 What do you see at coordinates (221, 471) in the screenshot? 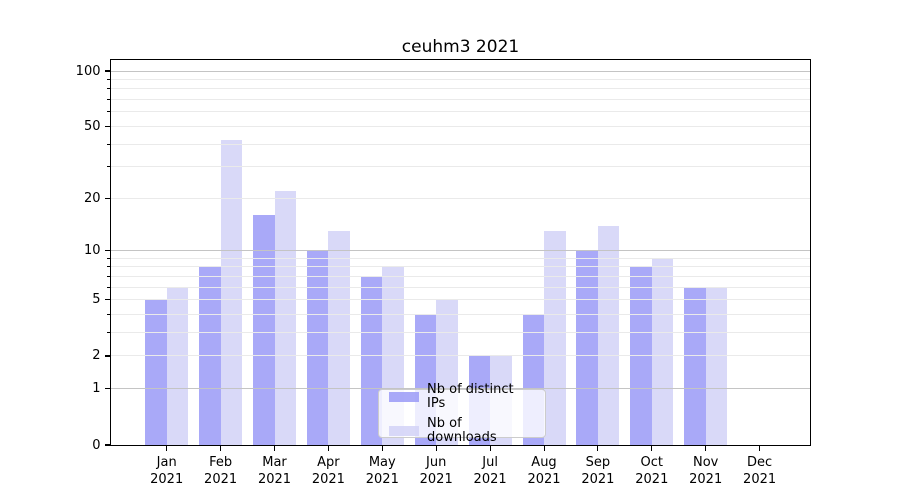
I see `x-tick-label-feb: Feb 2021` at bounding box center [221, 471].